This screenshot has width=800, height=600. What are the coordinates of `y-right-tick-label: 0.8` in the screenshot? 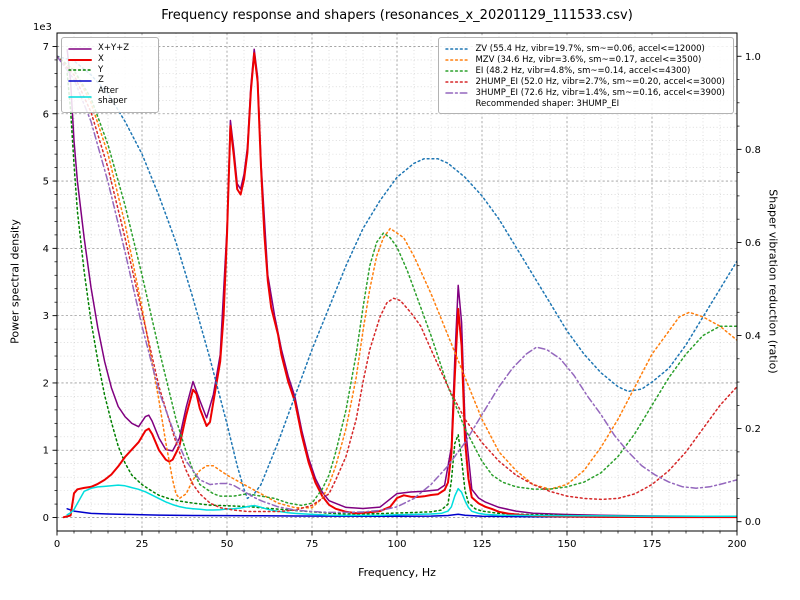 It's located at (753, 150).